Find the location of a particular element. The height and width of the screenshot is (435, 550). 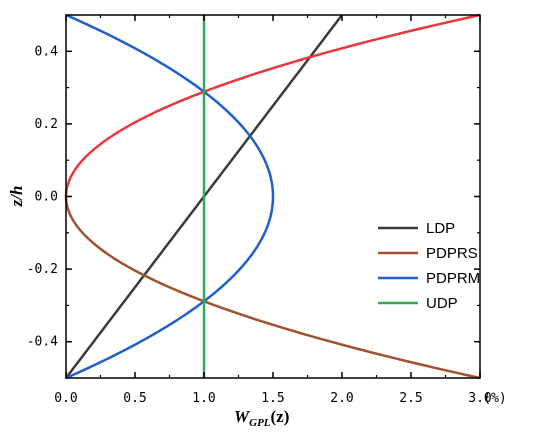

x-tick-label: 1.0 is located at coordinates (203, 398).